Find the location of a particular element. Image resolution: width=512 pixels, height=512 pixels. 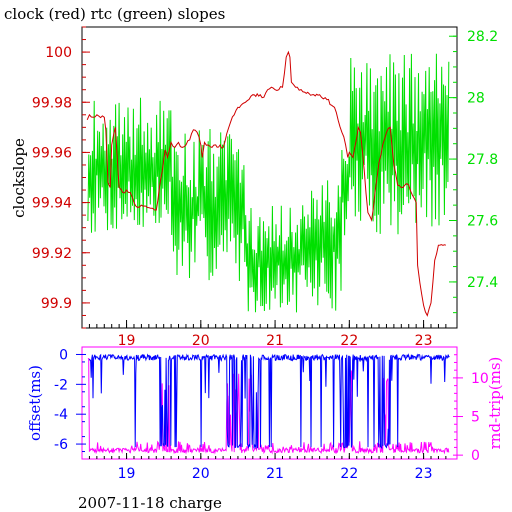

rtc-tick-label: 27.4 is located at coordinates (482, 283).